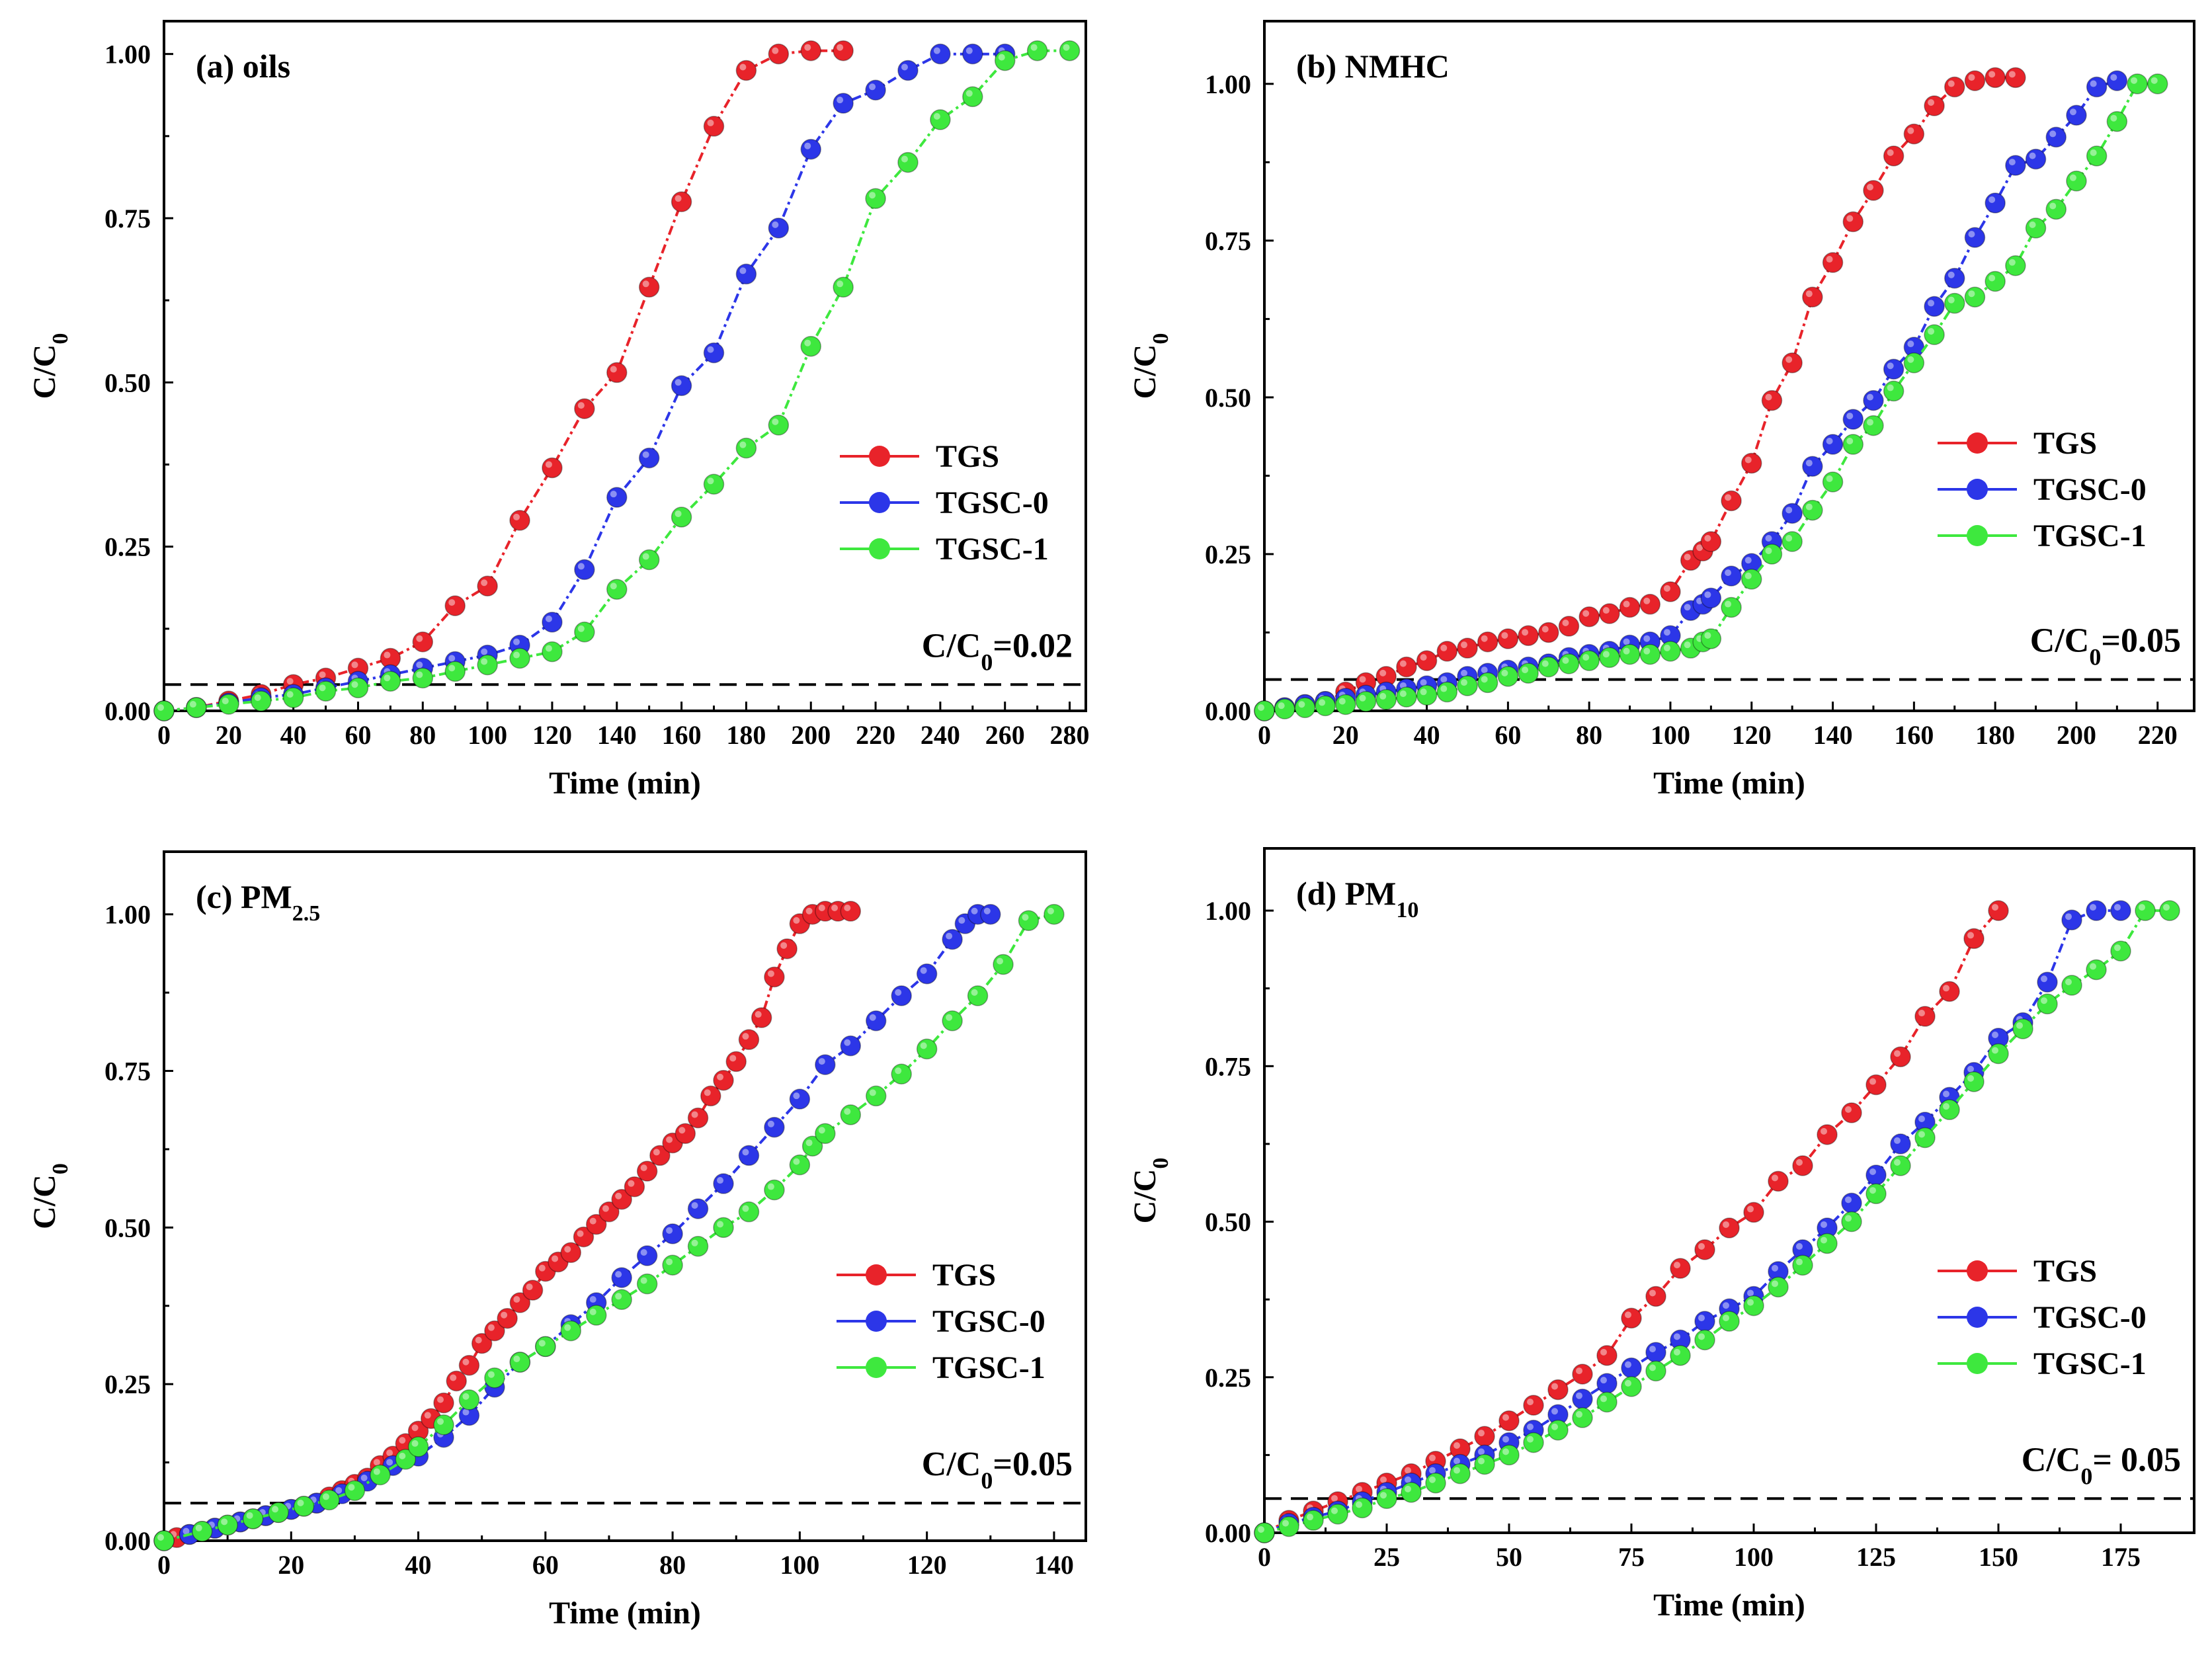 This screenshot has width=2212, height=1669. Describe the element at coordinates (258, 902) in the screenshot. I see `panel-title: (c) PM2.5` at that location.